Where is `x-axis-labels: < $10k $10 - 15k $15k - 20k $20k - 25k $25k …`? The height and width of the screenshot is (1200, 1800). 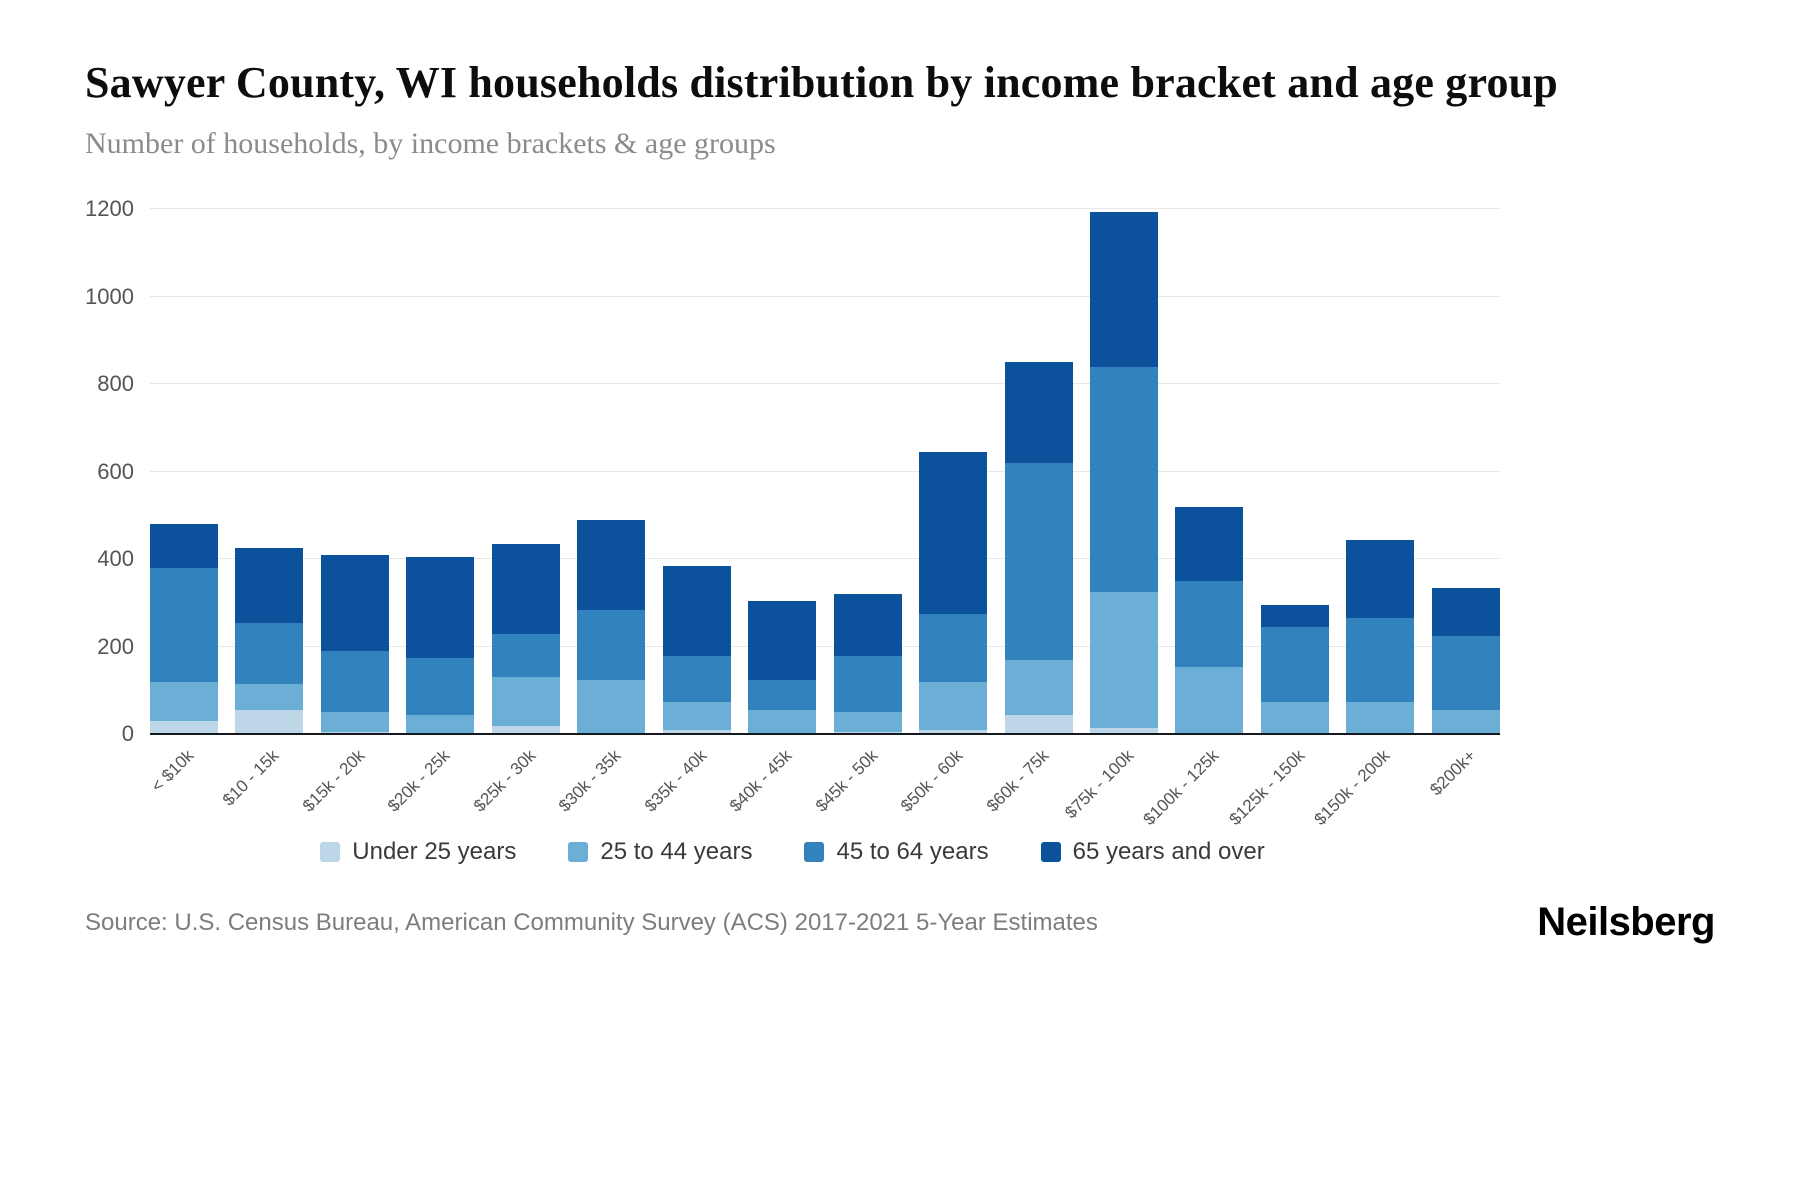 x-axis-labels: < $10k $10 - 15k $15k - 20k $20k - 25k $25k … is located at coordinates (824, 785).